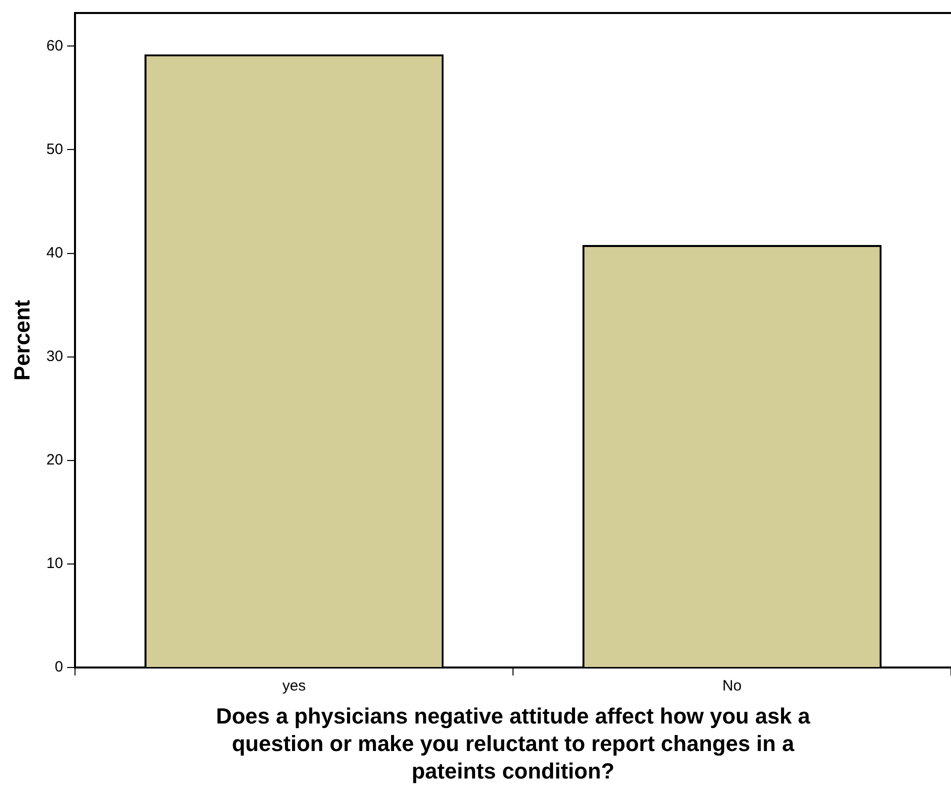 The width and height of the screenshot is (951, 788). I want to click on x-axis-title: Does a physicians negative attitude affect how you ask a question or make you reluctant to report changes in a pateints condition?, so click(513, 743).